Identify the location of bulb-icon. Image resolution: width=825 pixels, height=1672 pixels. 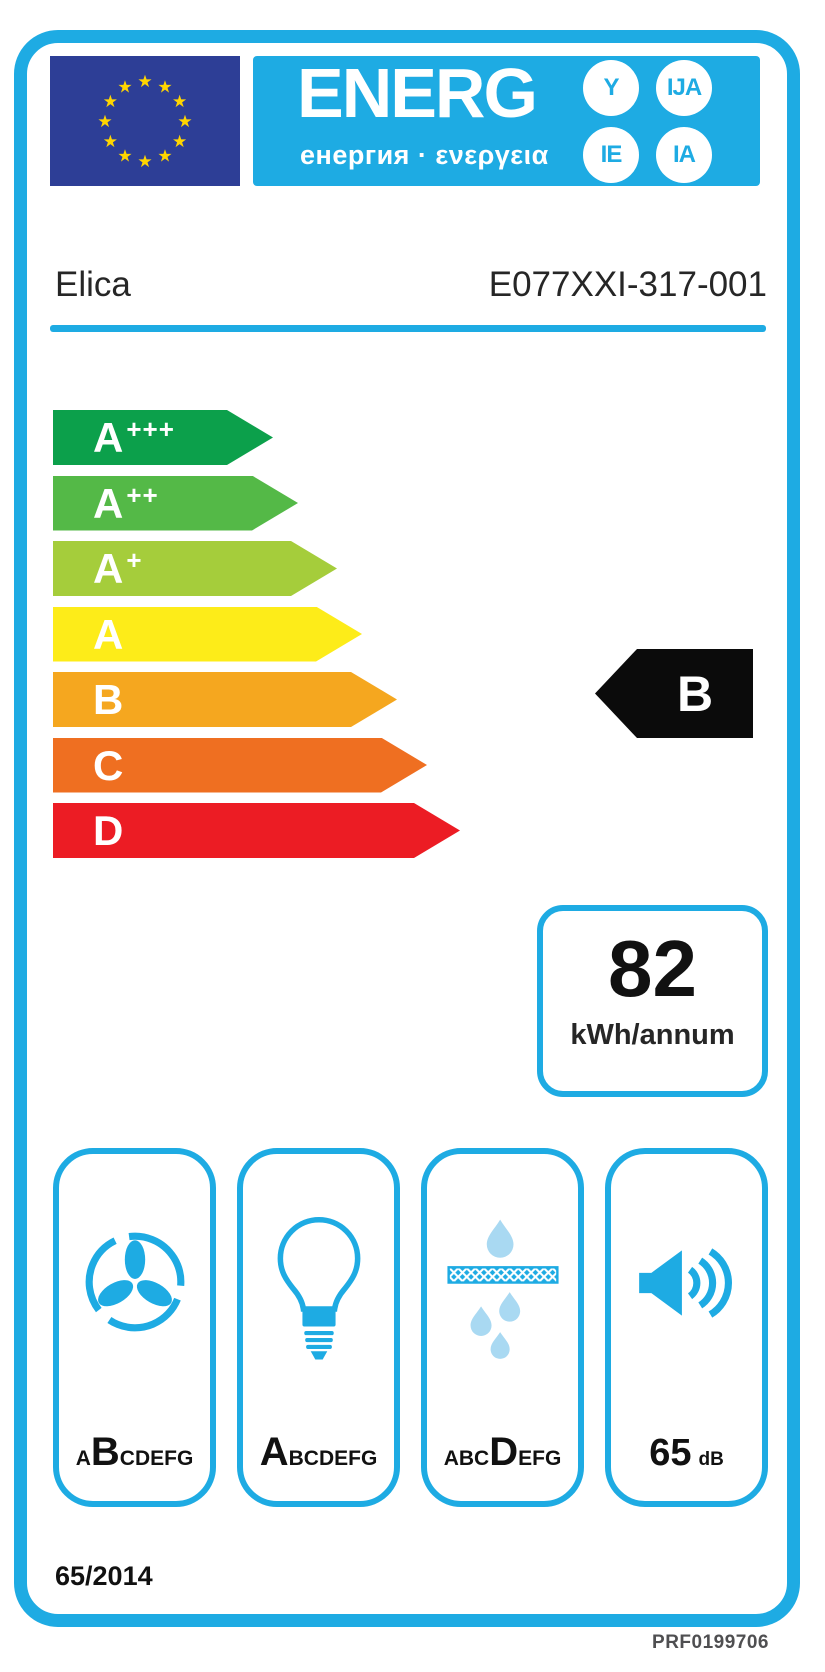
(318, 1297).